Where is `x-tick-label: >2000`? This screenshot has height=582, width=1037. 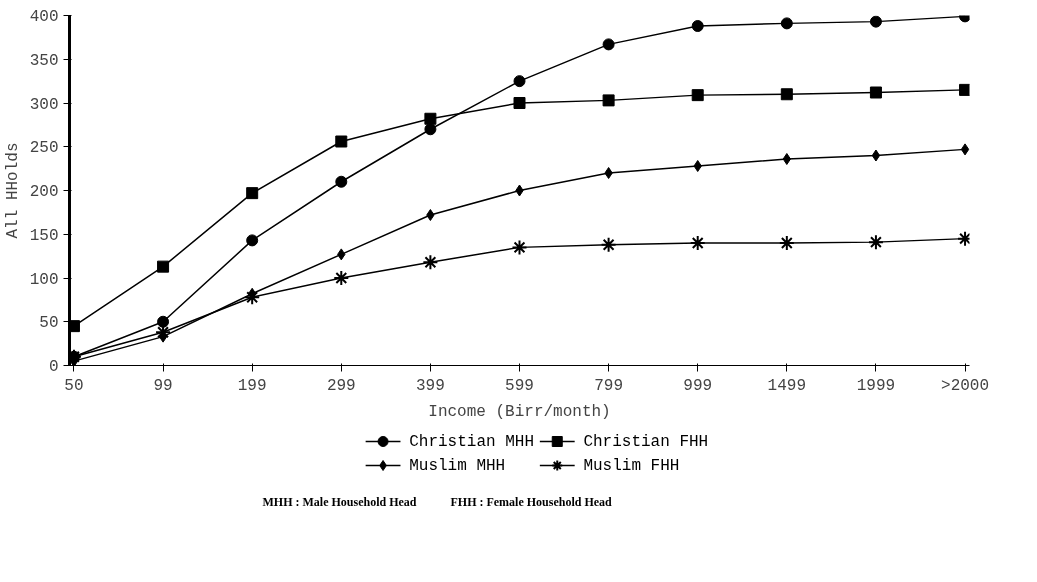 x-tick-label: >2000 is located at coordinates (965, 385).